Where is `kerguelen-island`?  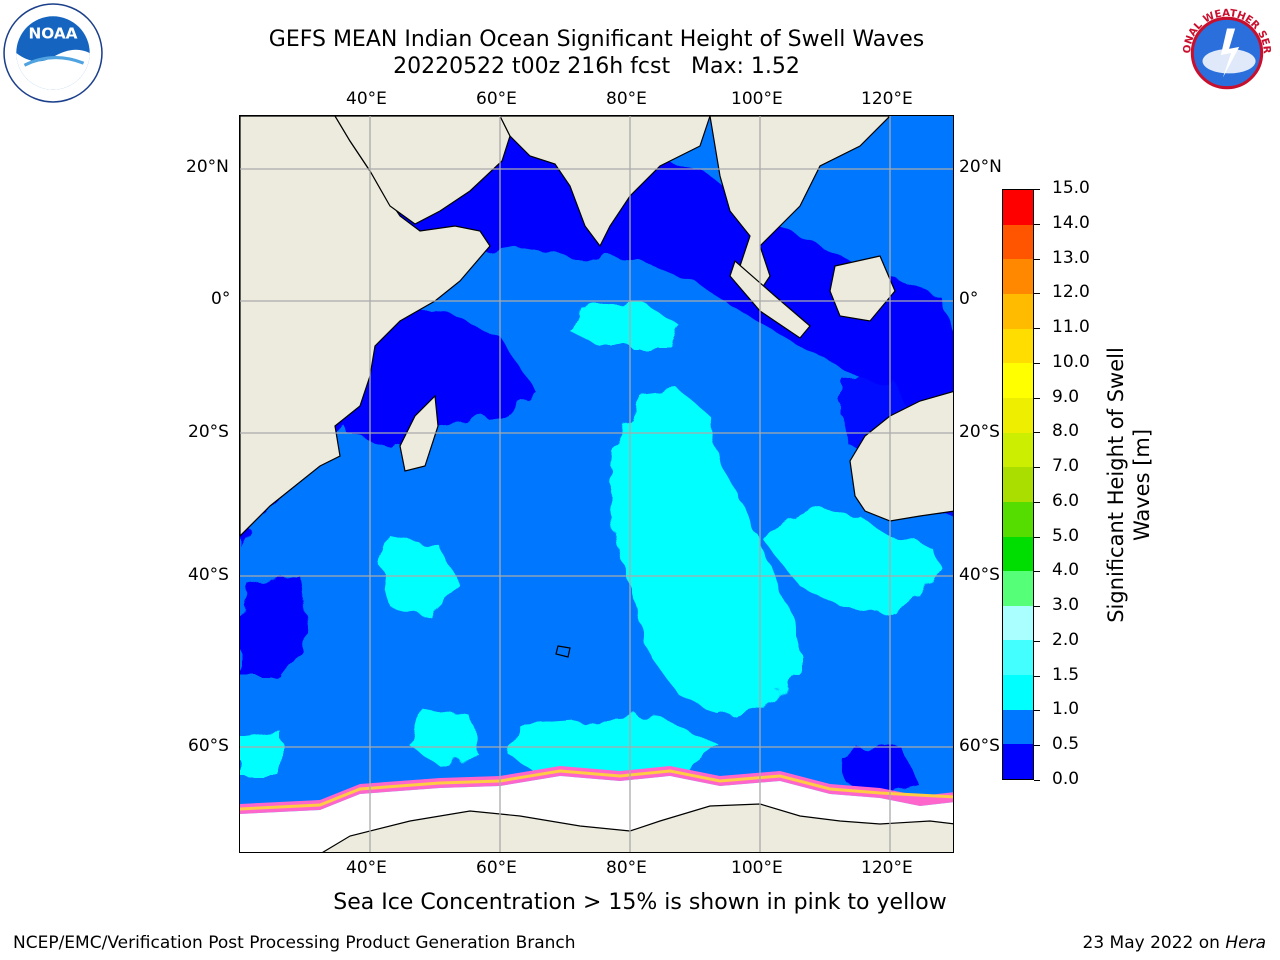
kerguelen-island is located at coordinates (563, 651).